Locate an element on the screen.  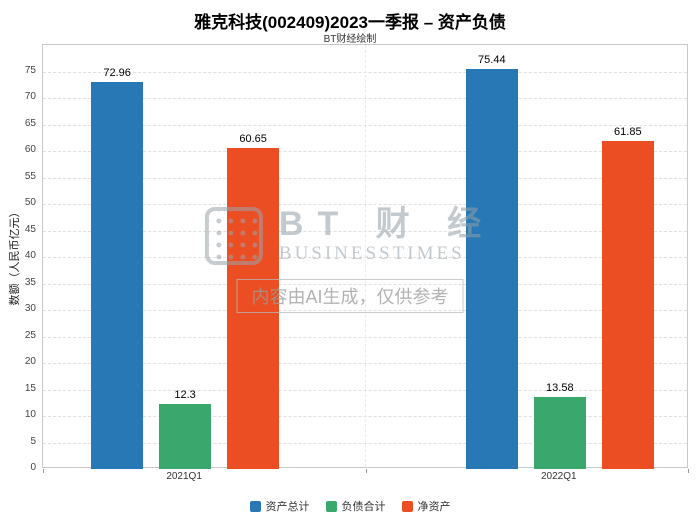
bar-资产总计-2022Q1 is located at coordinates (491, 269).